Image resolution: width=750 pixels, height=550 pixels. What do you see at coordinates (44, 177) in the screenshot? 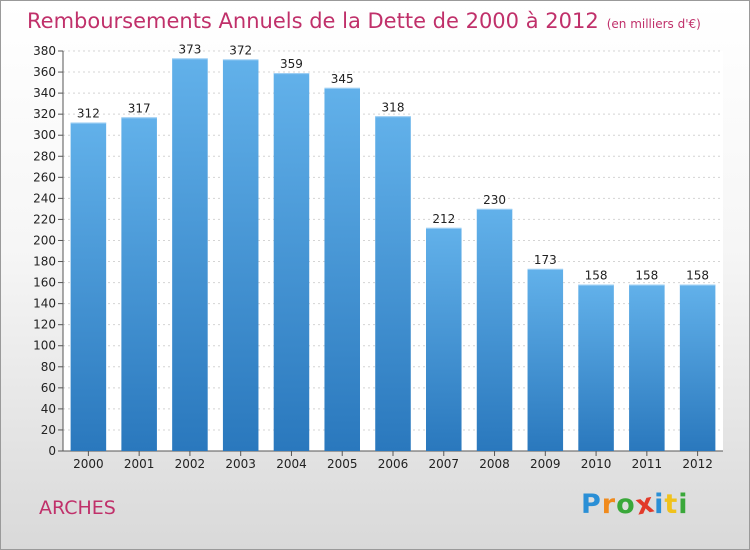
I see `y-tick-label: 260` at bounding box center [44, 177].